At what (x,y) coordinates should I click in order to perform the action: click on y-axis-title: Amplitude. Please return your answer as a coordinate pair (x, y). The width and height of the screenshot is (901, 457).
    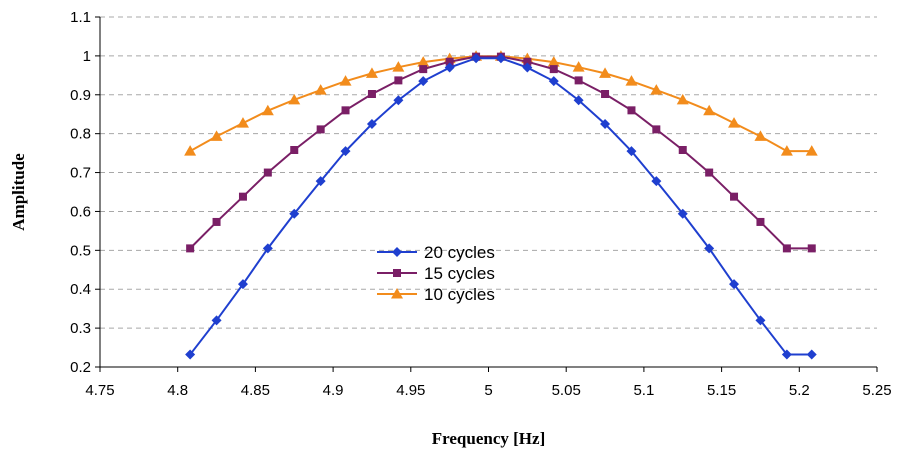
    Looking at the image, I should click on (18, 192).